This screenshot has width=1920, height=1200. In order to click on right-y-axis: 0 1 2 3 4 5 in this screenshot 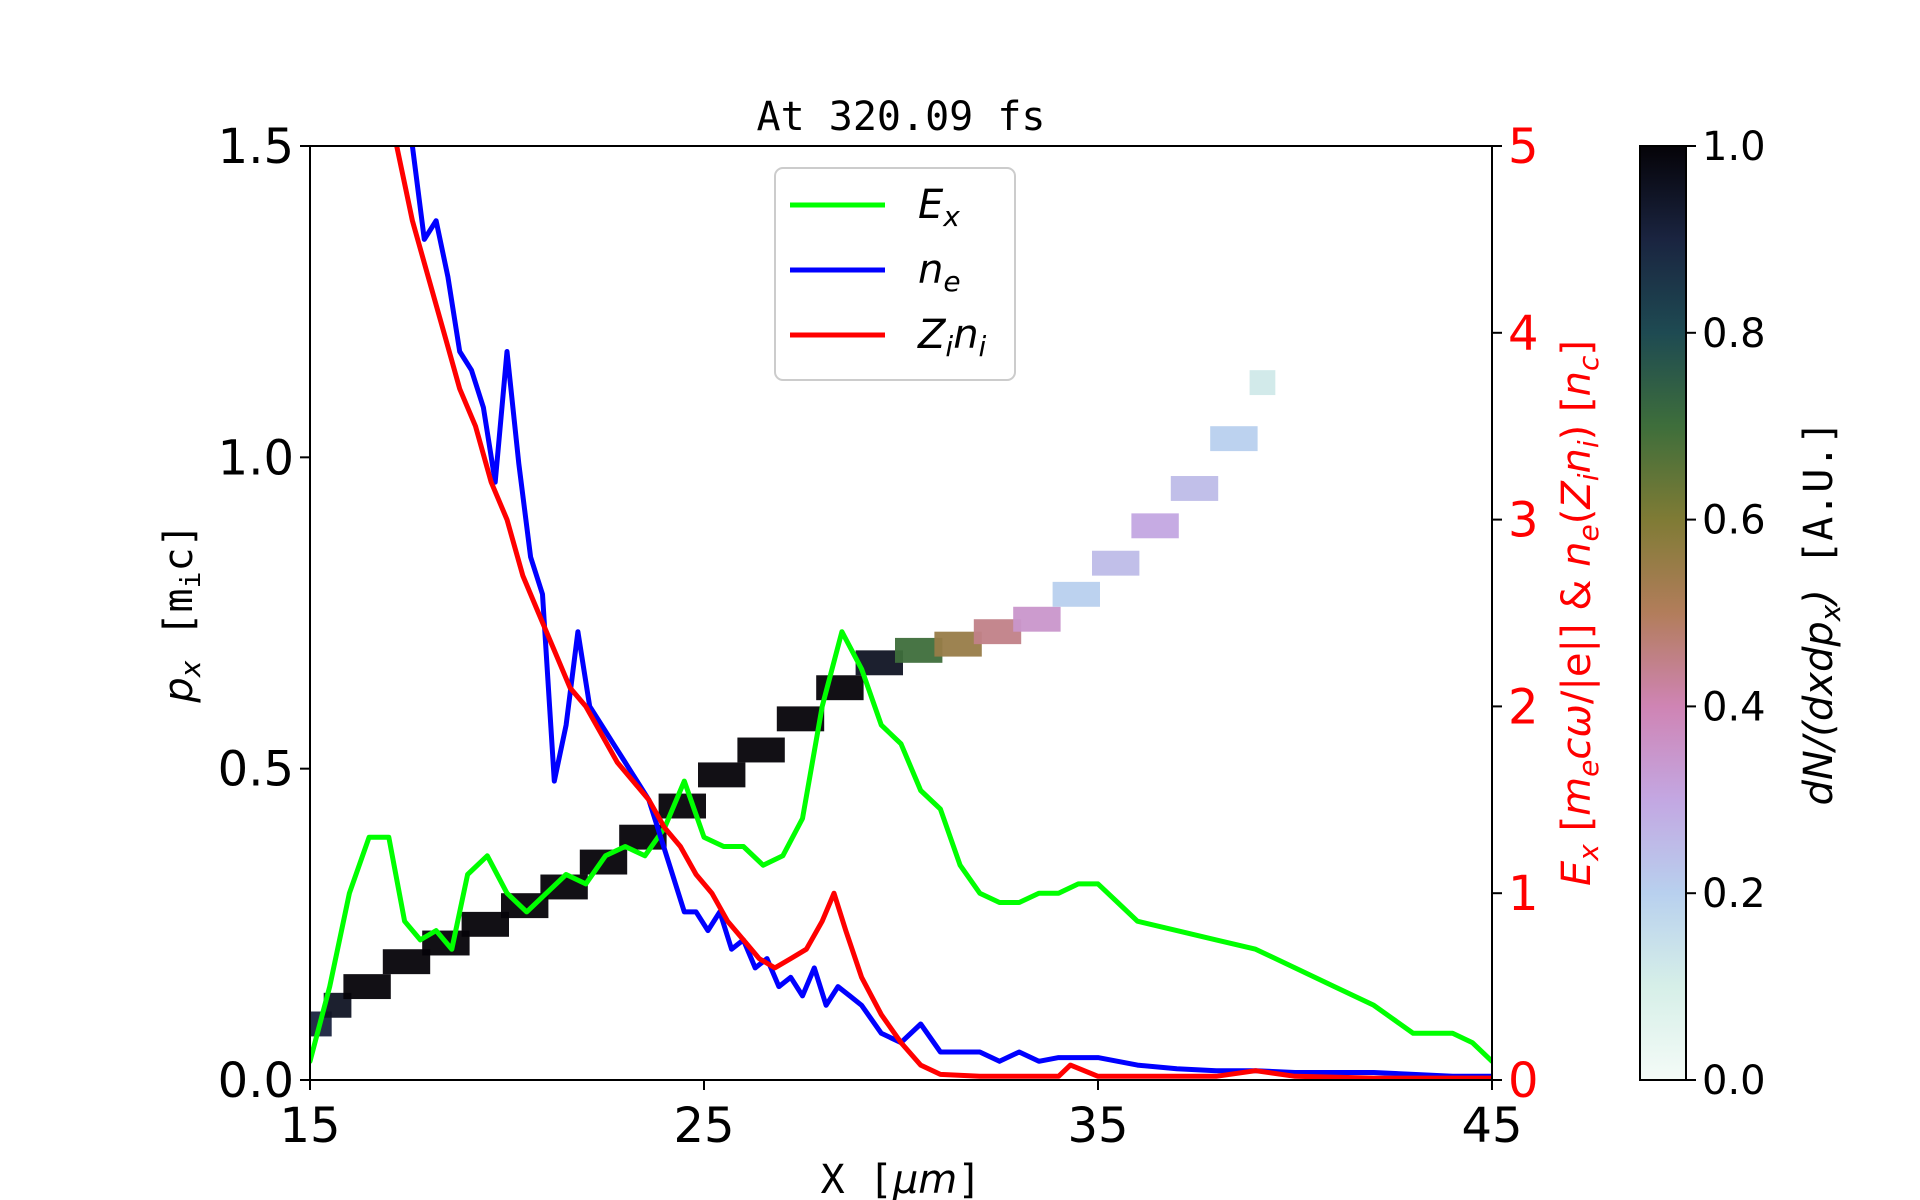, I will do `click(1515, 614)`.